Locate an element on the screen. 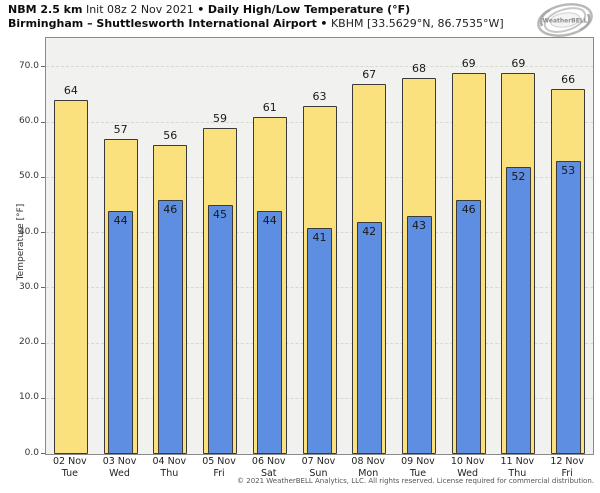 The height and width of the screenshot is (493, 600). y-tick-label: 10.0 is located at coordinates (28, 397).